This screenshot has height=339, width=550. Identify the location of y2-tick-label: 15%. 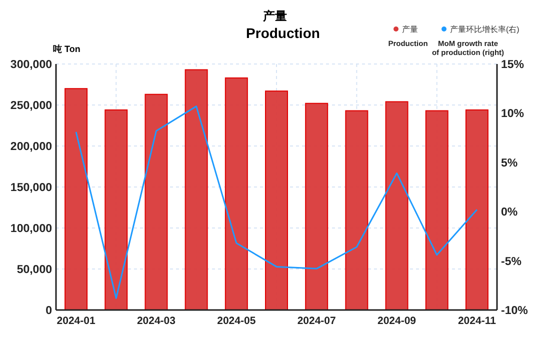
(512, 65).